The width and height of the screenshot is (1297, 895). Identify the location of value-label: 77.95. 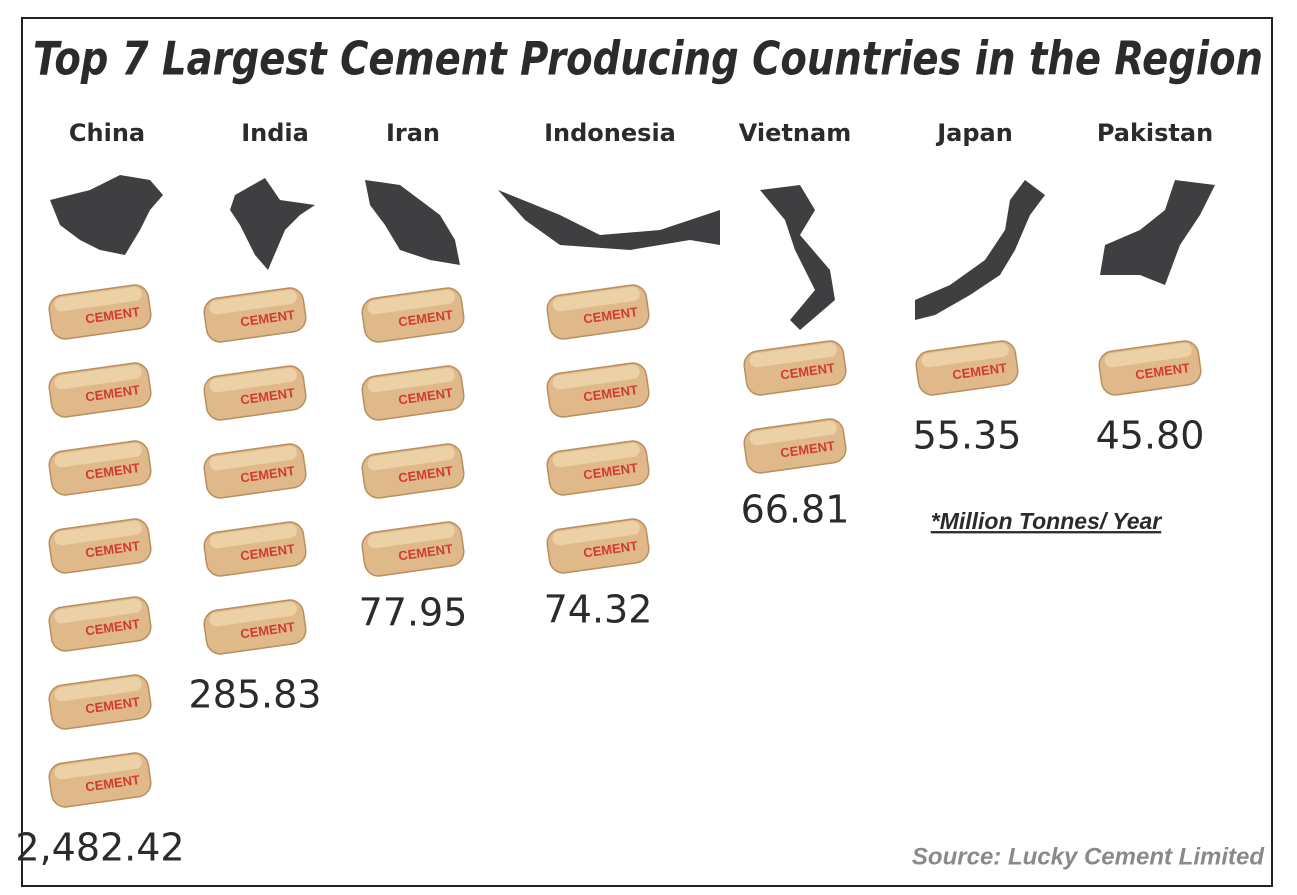
(413, 613).